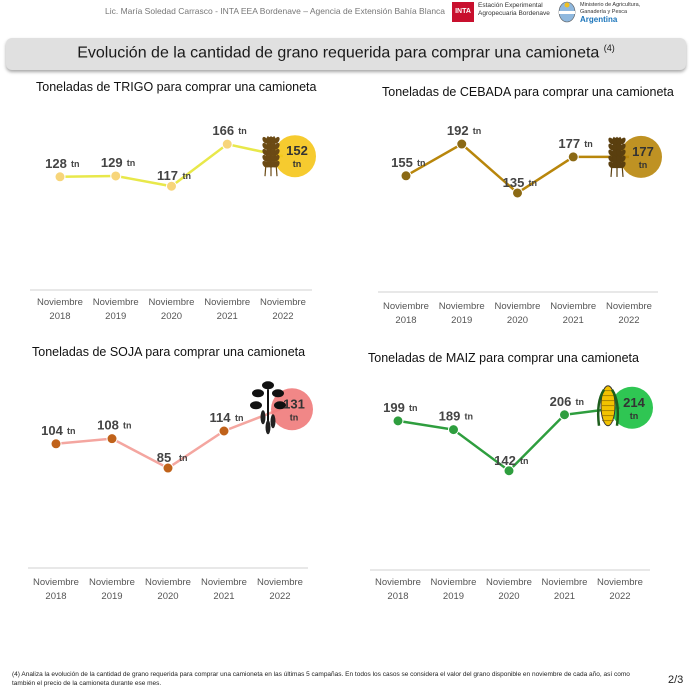  What do you see at coordinates (294, 403) in the screenshot?
I see `data-label-highlight: 131` at bounding box center [294, 403].